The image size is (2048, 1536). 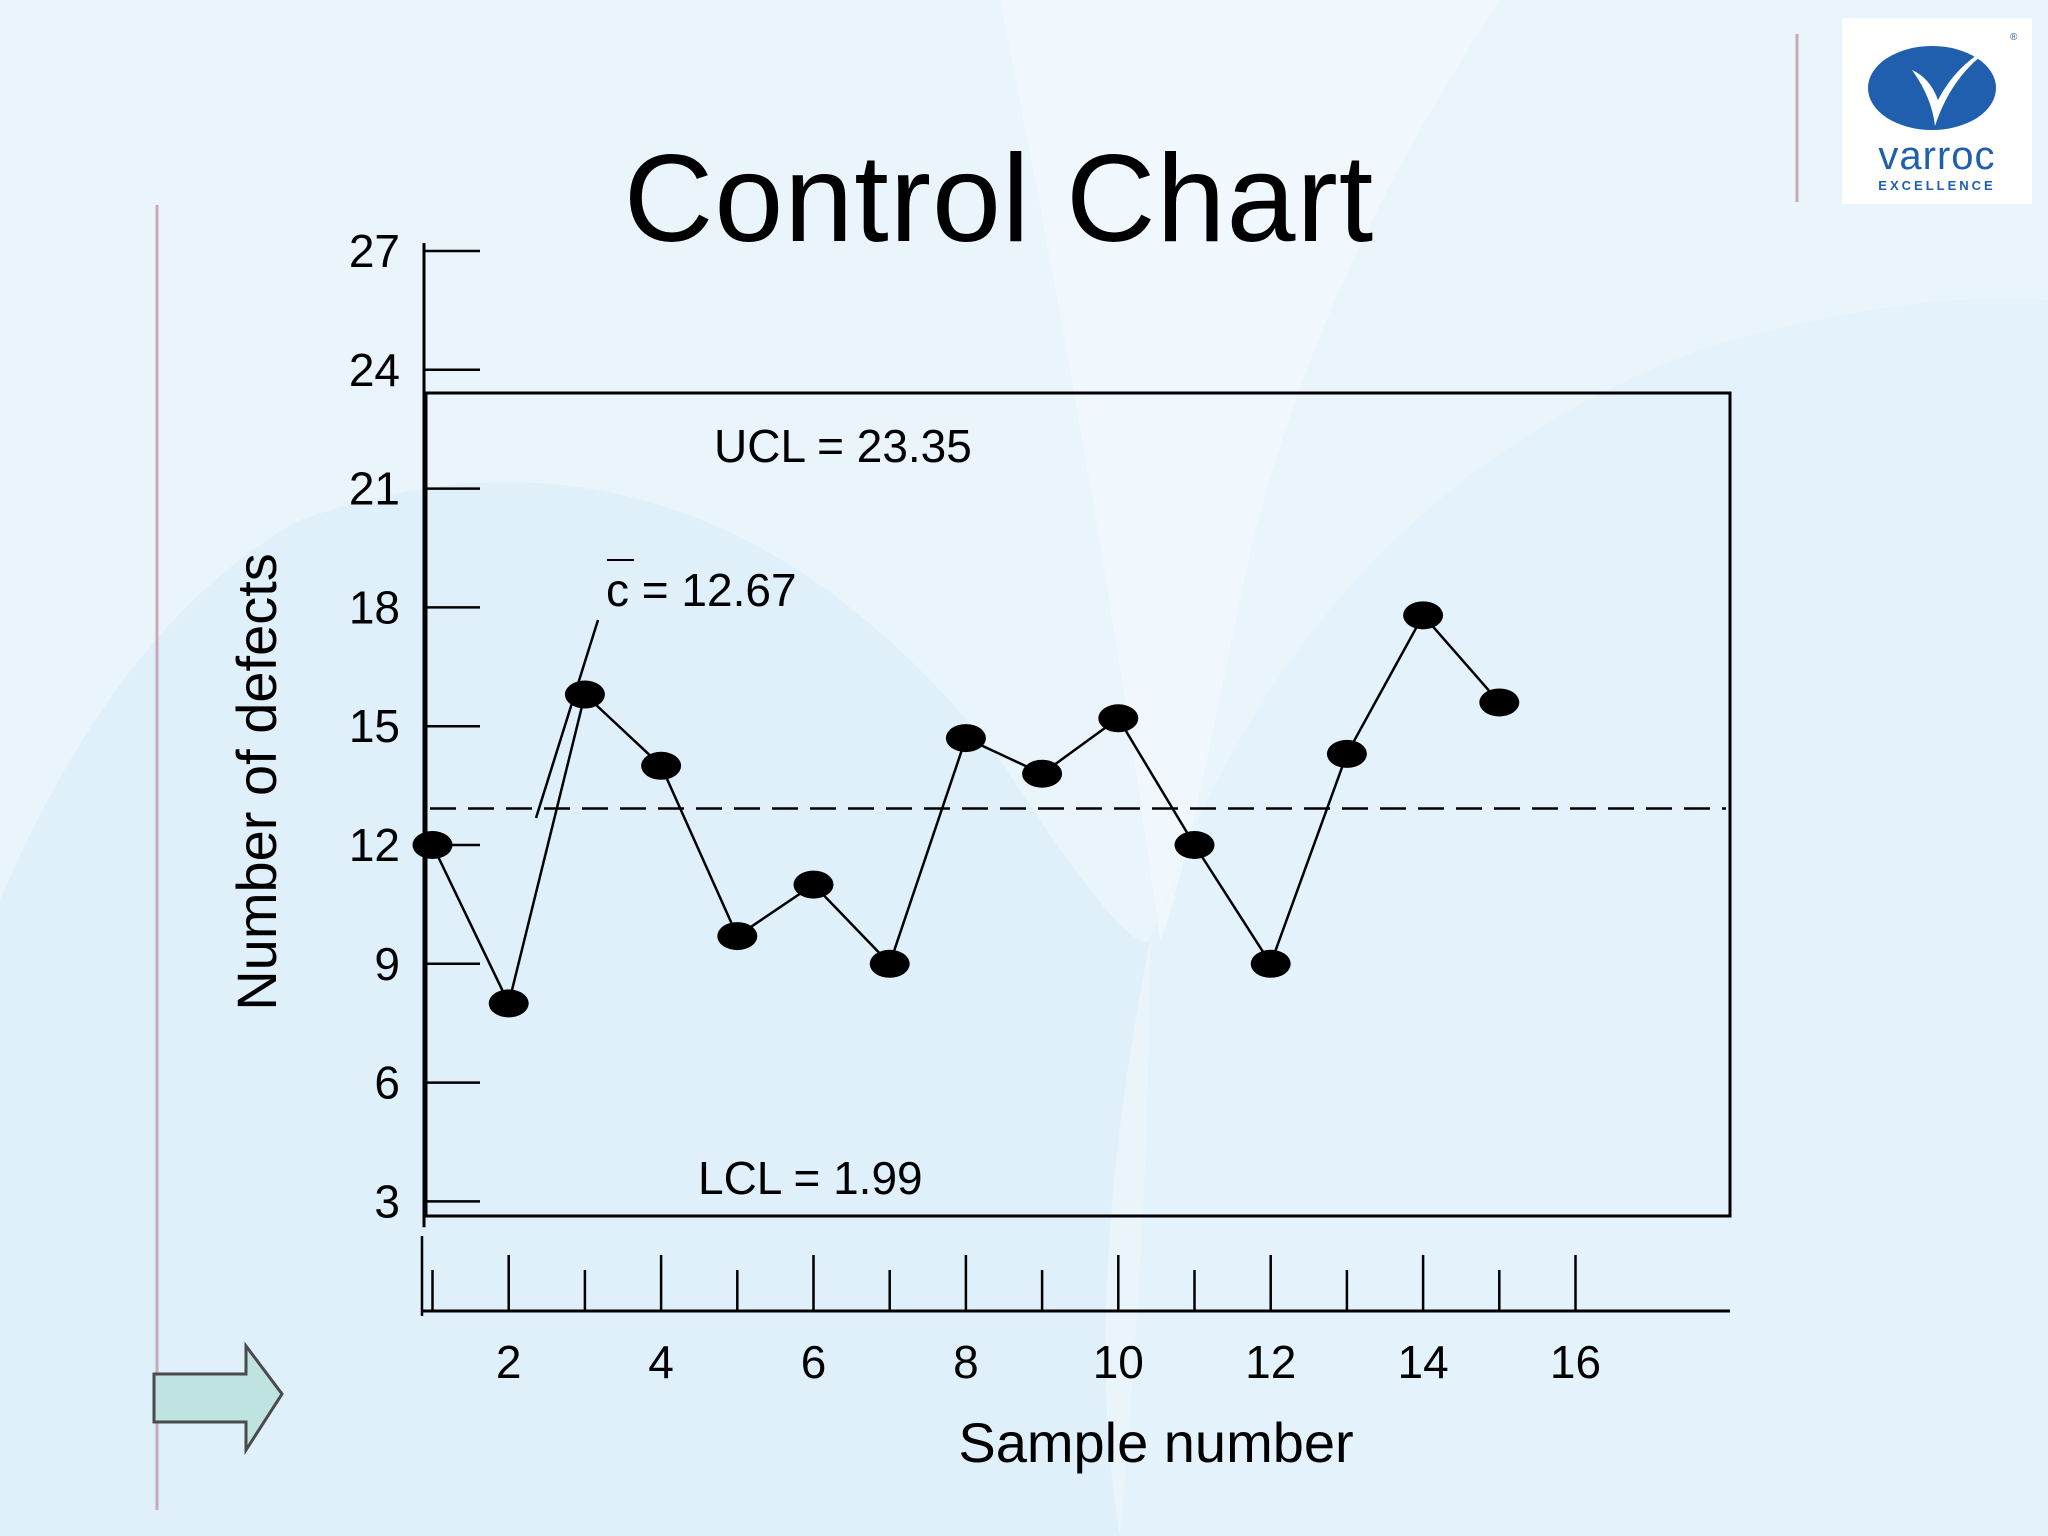 I want to click on x-tick-label-10: 10, so click(x=1118, y=1362).